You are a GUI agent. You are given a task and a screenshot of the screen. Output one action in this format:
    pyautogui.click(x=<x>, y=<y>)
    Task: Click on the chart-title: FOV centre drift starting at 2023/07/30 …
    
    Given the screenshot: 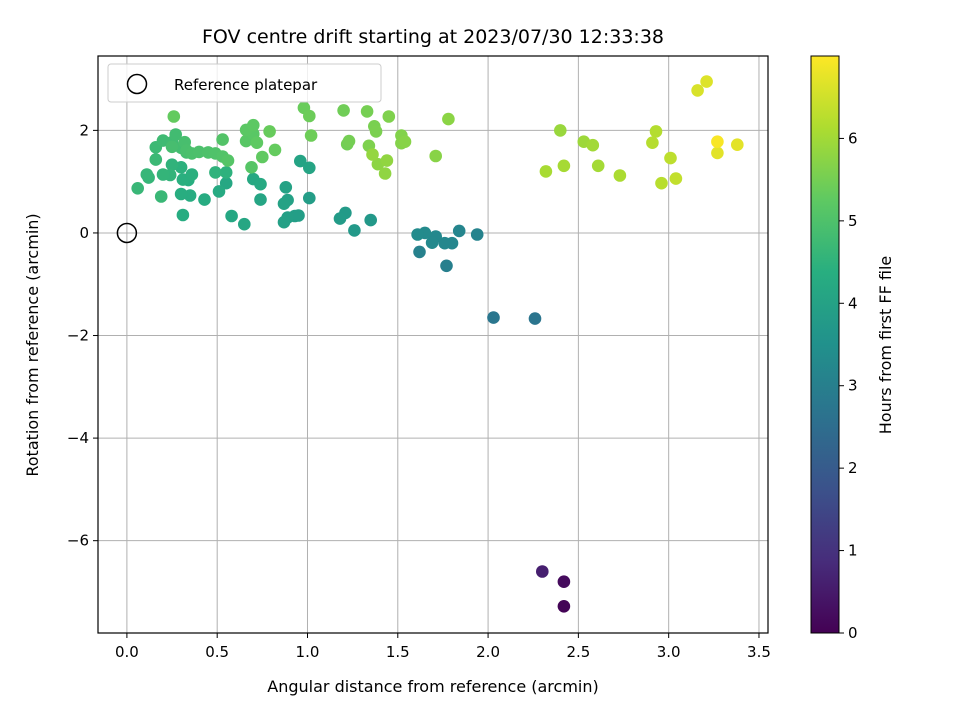 What is the action you would take?
    pyautogui.click(x=433, y=37)
    